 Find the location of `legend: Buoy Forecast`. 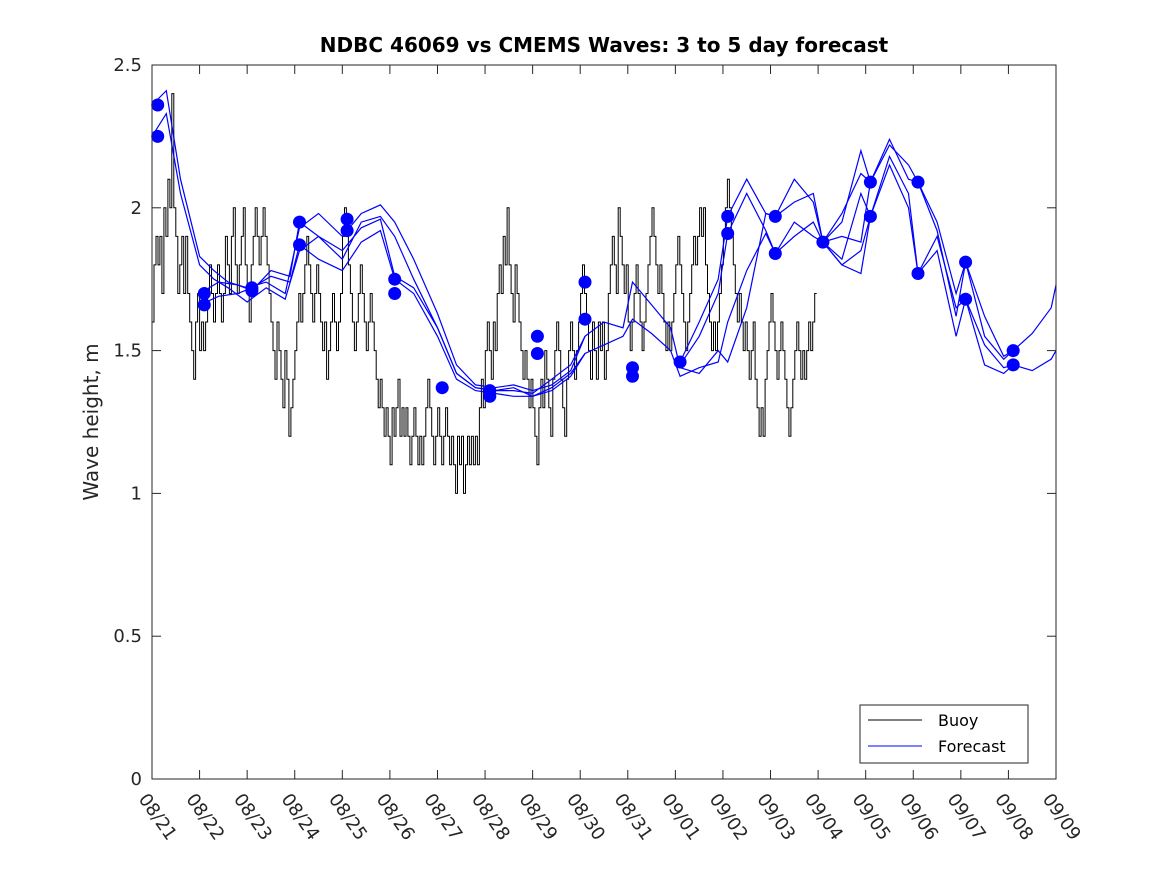

legend: Buoy Forecast is located at coordinates (944, 734).